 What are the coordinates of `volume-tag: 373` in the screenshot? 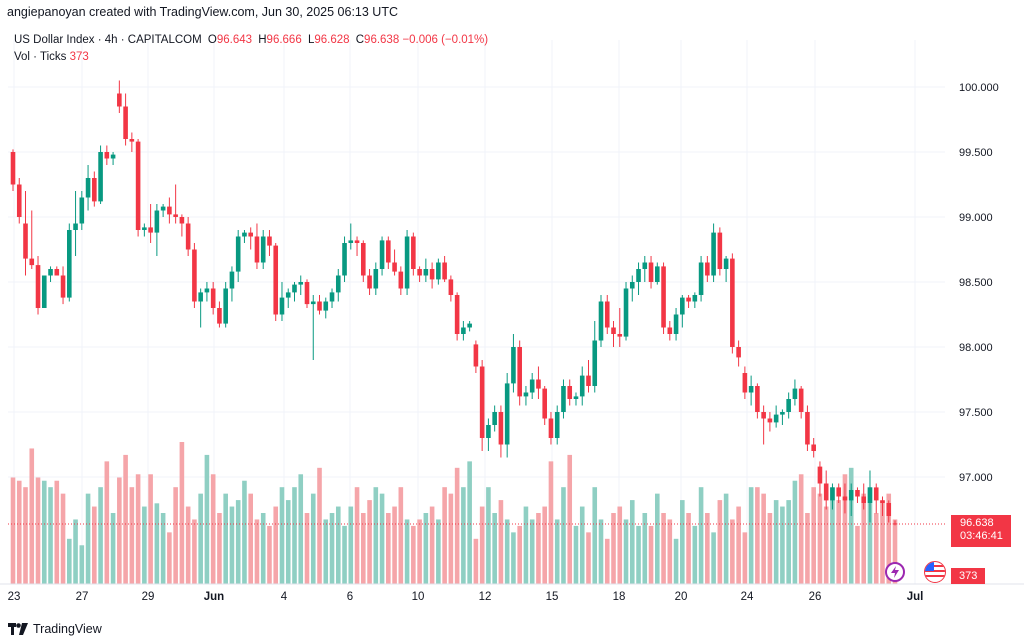 It's located at (968, 576).